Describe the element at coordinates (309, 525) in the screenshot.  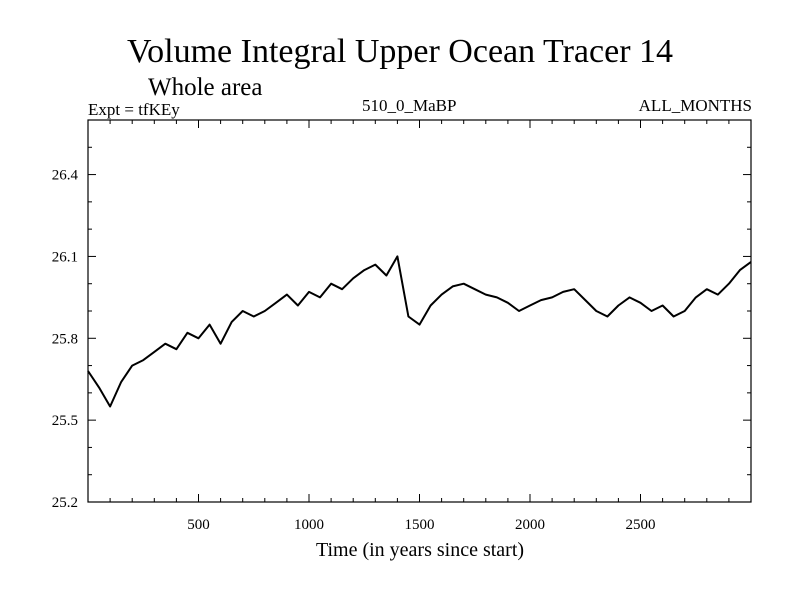
I see `x-tick-label: 1000` at that location.